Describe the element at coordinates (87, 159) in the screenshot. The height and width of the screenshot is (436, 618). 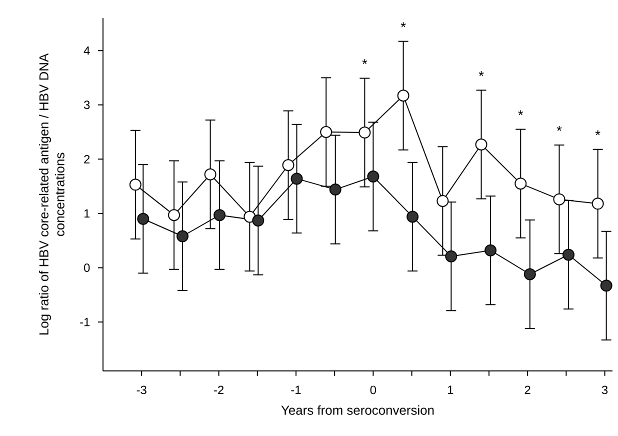
I see `y-tick-label: 2` at that location.